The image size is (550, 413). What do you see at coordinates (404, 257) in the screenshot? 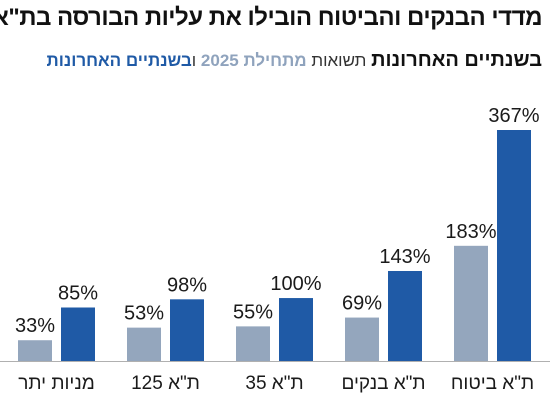
I see `data-label-recent-3: 143%` at bounding box center [404, 257].